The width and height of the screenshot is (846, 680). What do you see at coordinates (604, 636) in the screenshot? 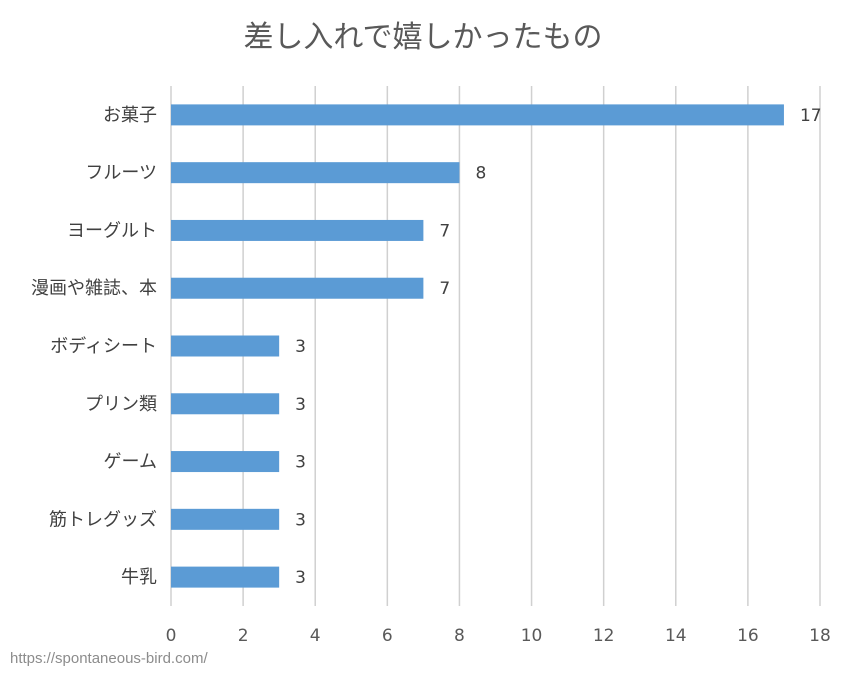
I see `x-tick-label: 12` at bounding box center [604, 636].